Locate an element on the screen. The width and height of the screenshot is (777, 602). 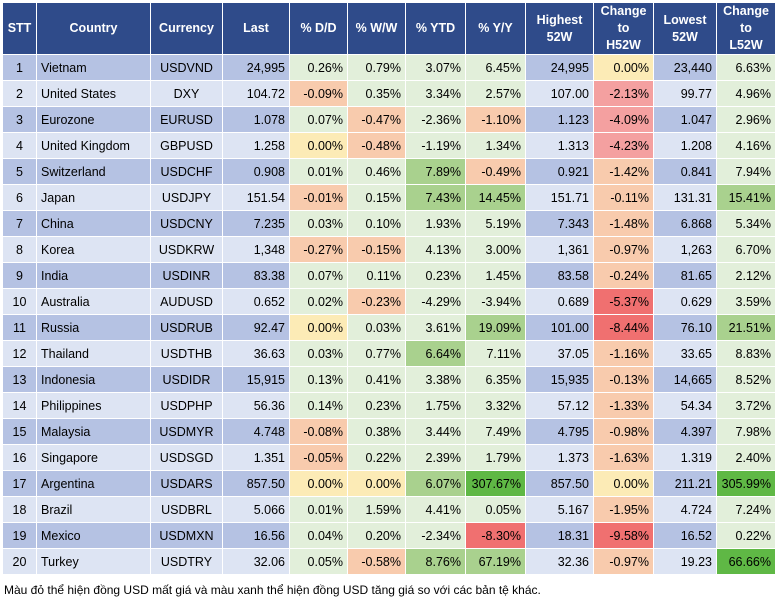
cell-last: 7.235 is located at coordinates (256, 223).